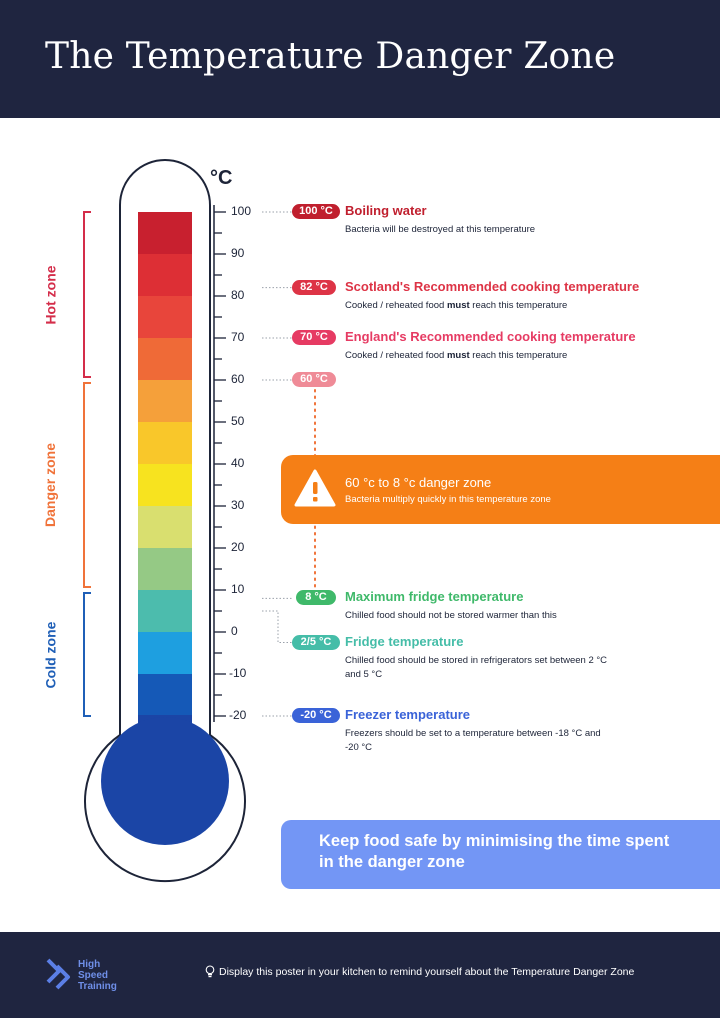 The height and width of the screenshot is (1018, 720). I want to click on tick-label: 0, so click(234, 631).